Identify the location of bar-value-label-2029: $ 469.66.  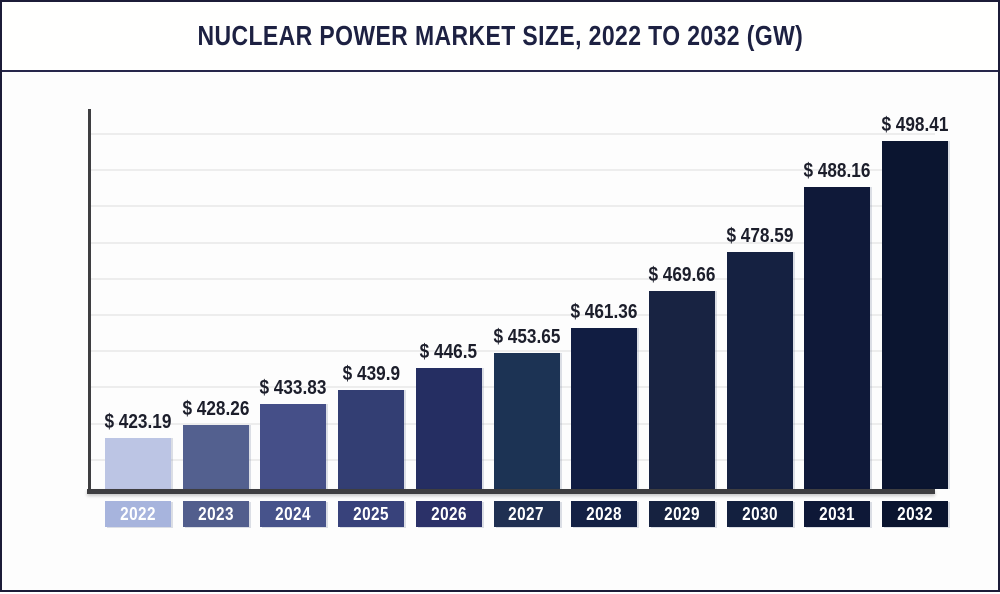
(682, 275).